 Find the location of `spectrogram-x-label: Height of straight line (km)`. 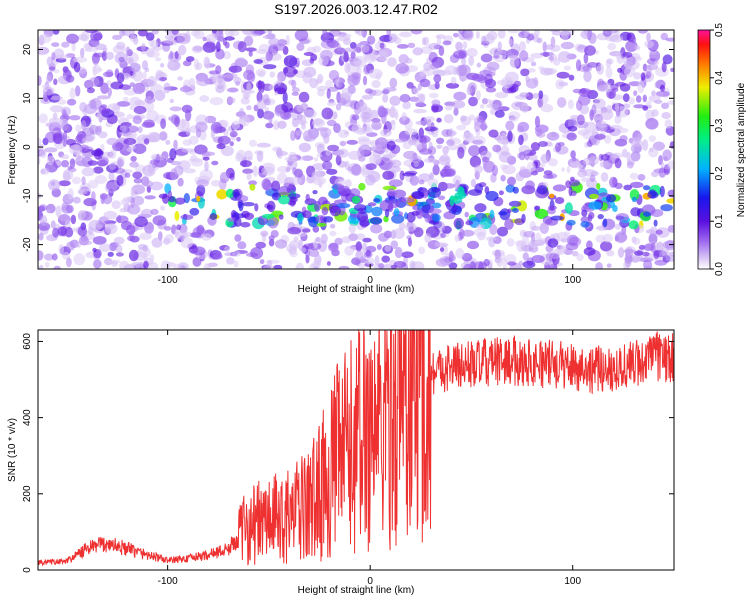

spectrogram-x-label: Height of straight line (km) is located at coordinates (356, 289).